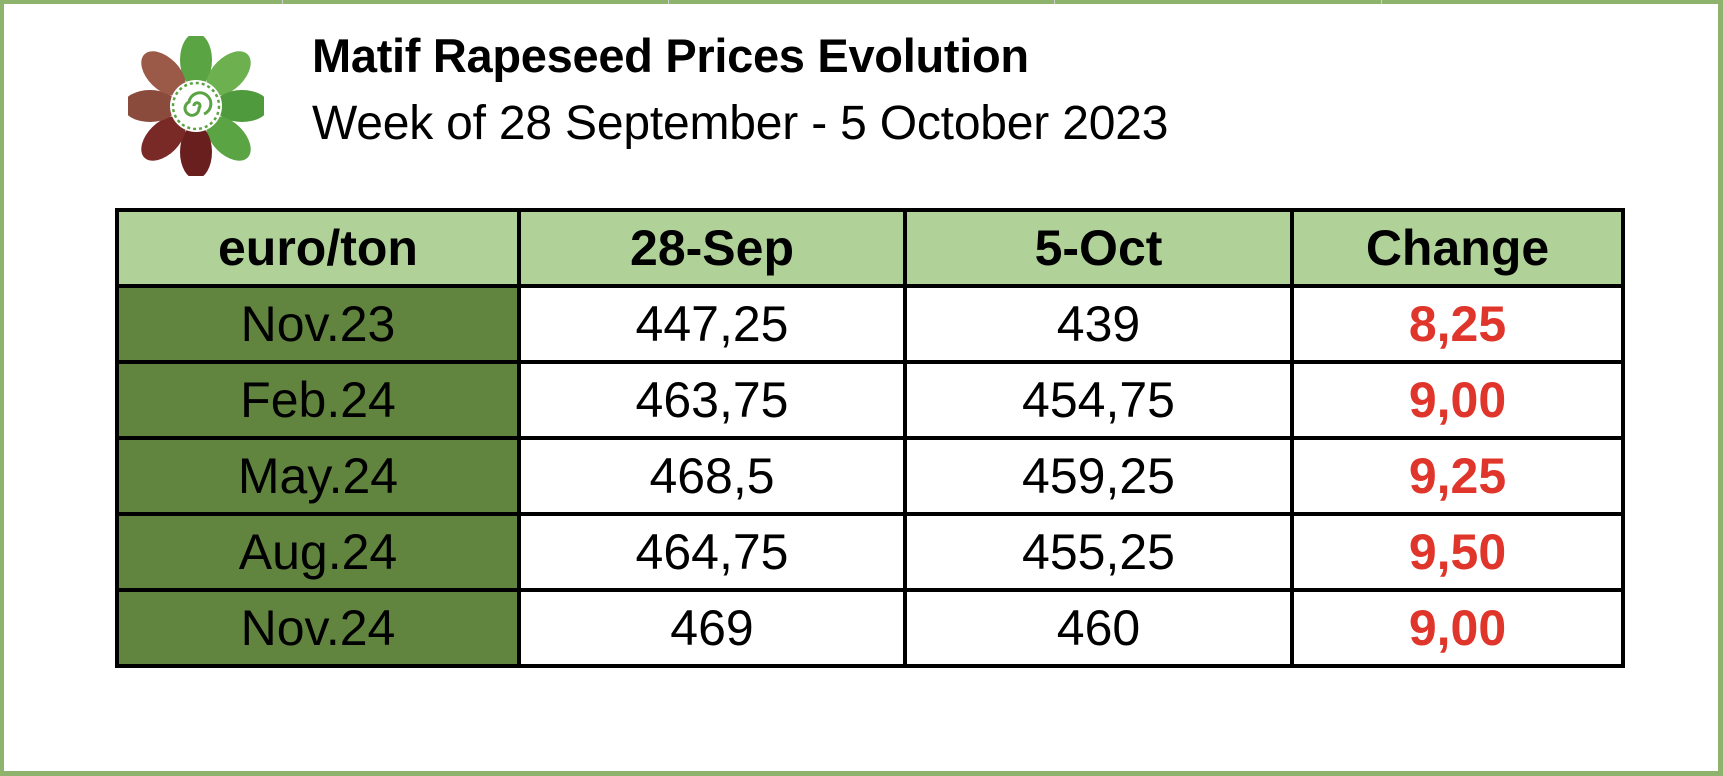 This screenshot has width=1723, height=776. I want to click on table-row: Aug.24 464,75 455,25 9,50, so click(870, 552).